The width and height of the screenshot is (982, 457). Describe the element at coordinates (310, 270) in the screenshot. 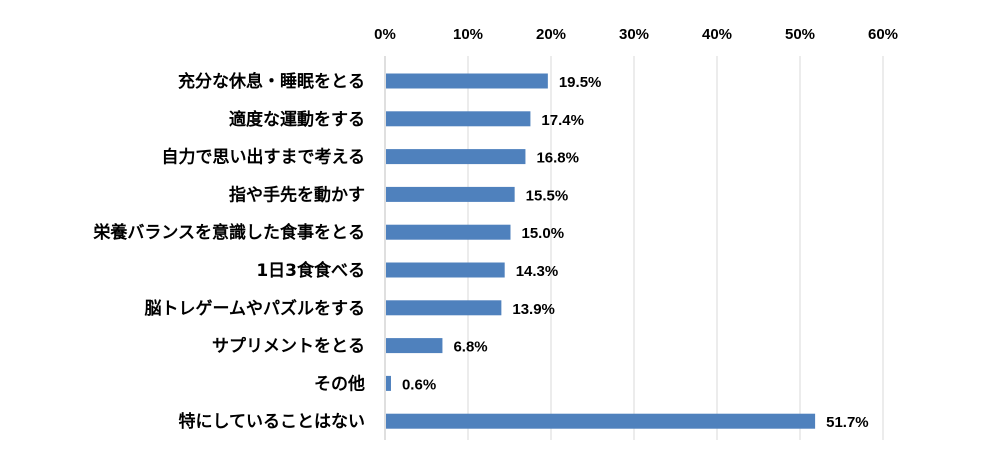

I see `category-label: 1日3食食べる` at that location.